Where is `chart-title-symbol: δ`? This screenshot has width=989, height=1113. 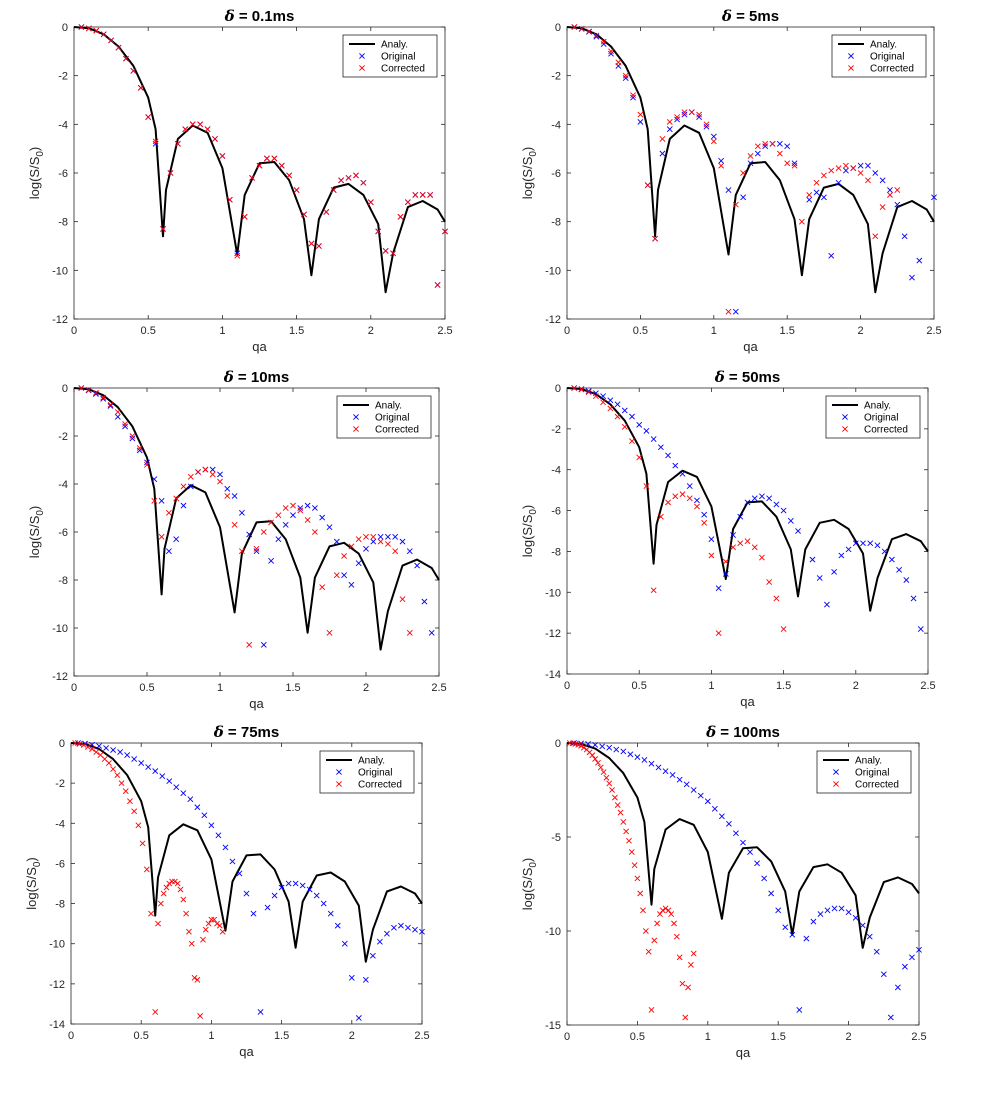
chart-title-symbol: δ is located at coordinates (710, 732).